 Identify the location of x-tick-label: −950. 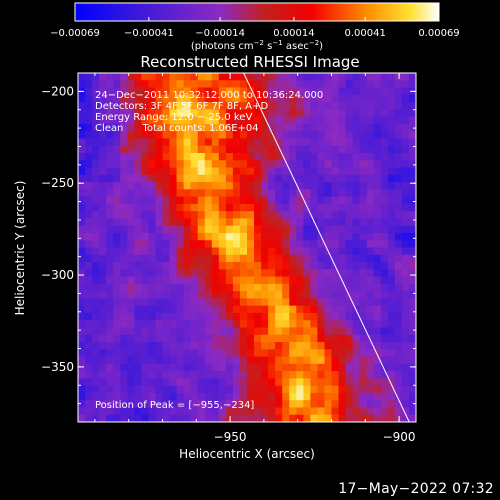
(230, 437).